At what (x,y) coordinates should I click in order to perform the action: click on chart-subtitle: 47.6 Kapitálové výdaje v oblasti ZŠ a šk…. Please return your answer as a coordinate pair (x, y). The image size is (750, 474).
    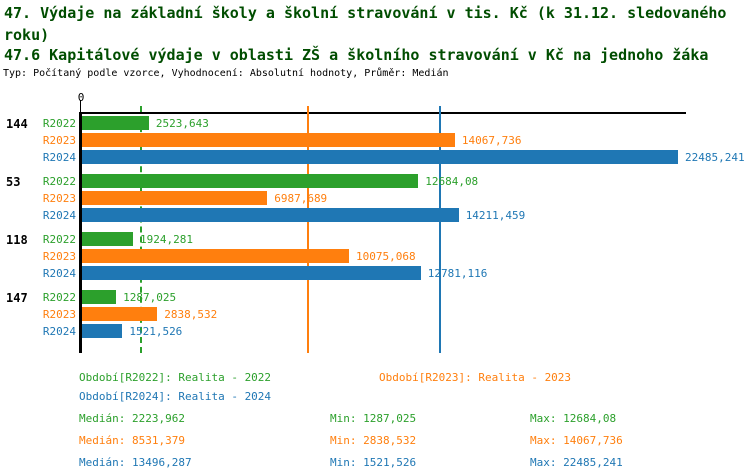
    Looking at the image, I should click on (356, 55).